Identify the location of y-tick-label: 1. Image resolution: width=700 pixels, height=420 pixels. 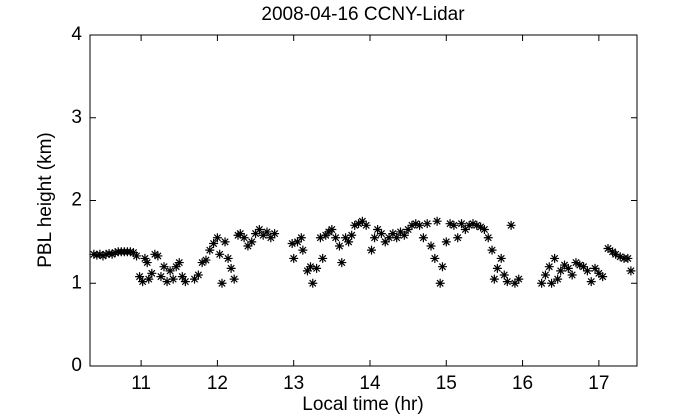
(76, 282).